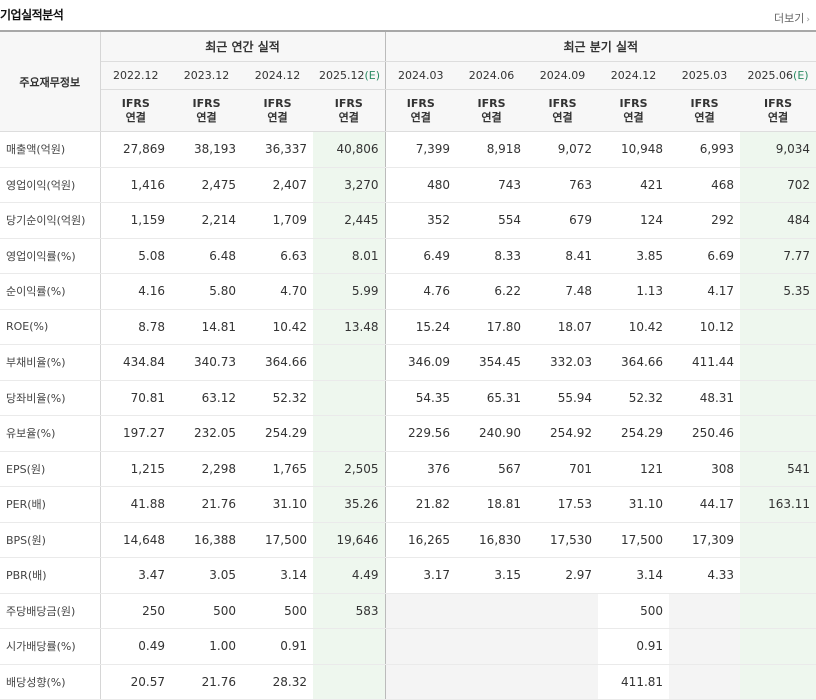 The image size is (816, 700). What do you see at coordinates (563, 504) in the screenshot?
I see `metric-value: 17.53` at bounding box center [563, 504].